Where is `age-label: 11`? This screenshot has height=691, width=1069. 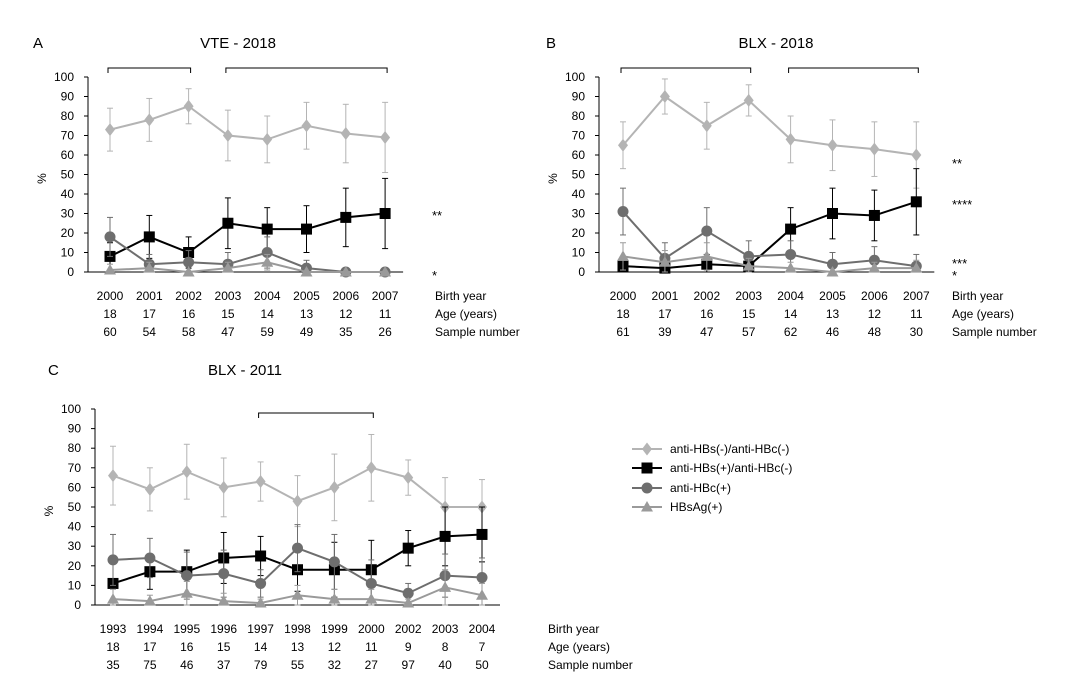
age-label: 11 is located at coordinates (371, 647).